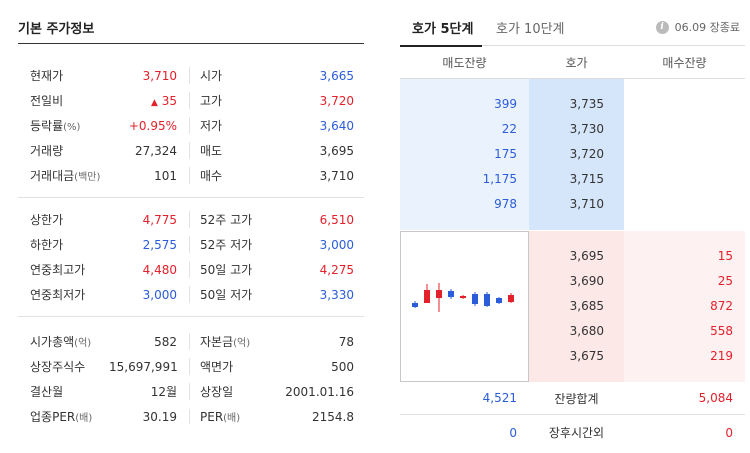 This screenshot has height=453, width=750. What do you see at coordinates (237, 391) in the screenshot?
I see `info-label: 상장일` at bounding box center [237, 391].